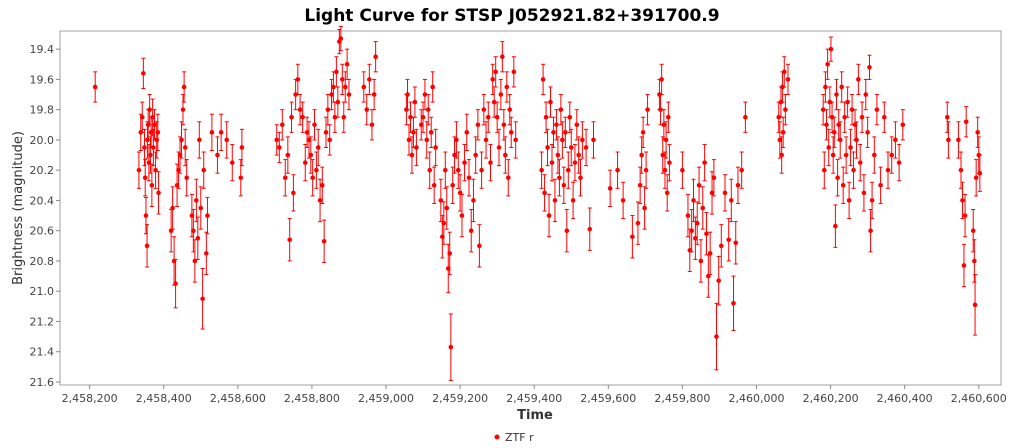 This screenshot has width=1024, height=448. What do you see at coordinates (905, 398) in the screenshot?
I see `x-tick-label: 2,460,400` at bounding box center [905, 398].